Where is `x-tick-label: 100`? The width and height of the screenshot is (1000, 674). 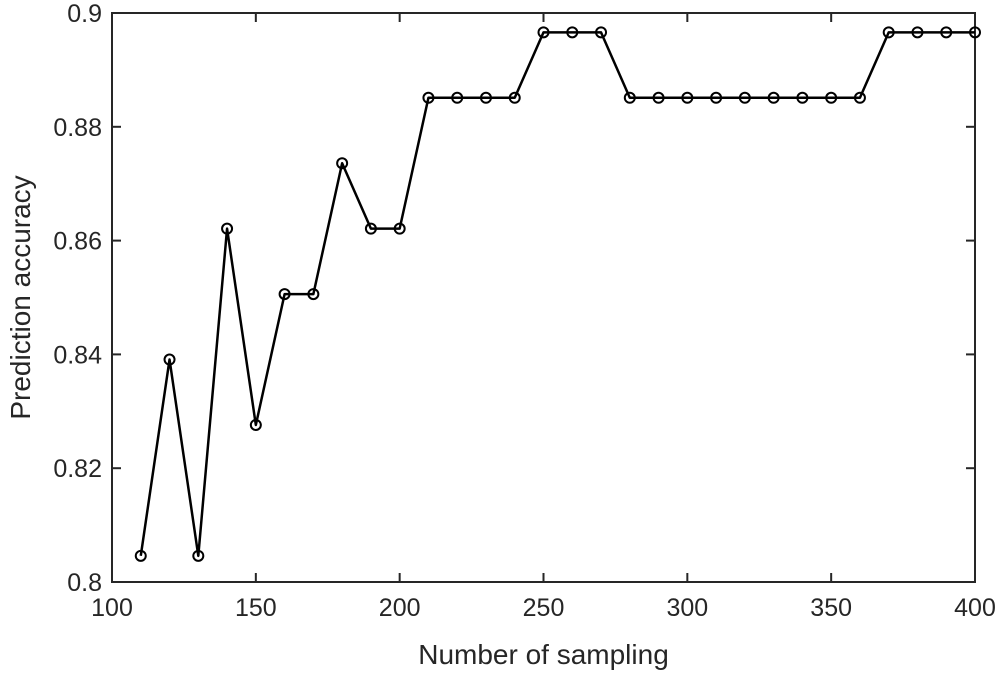
x-tick-label: 100 is located at coordinates (112, 608).